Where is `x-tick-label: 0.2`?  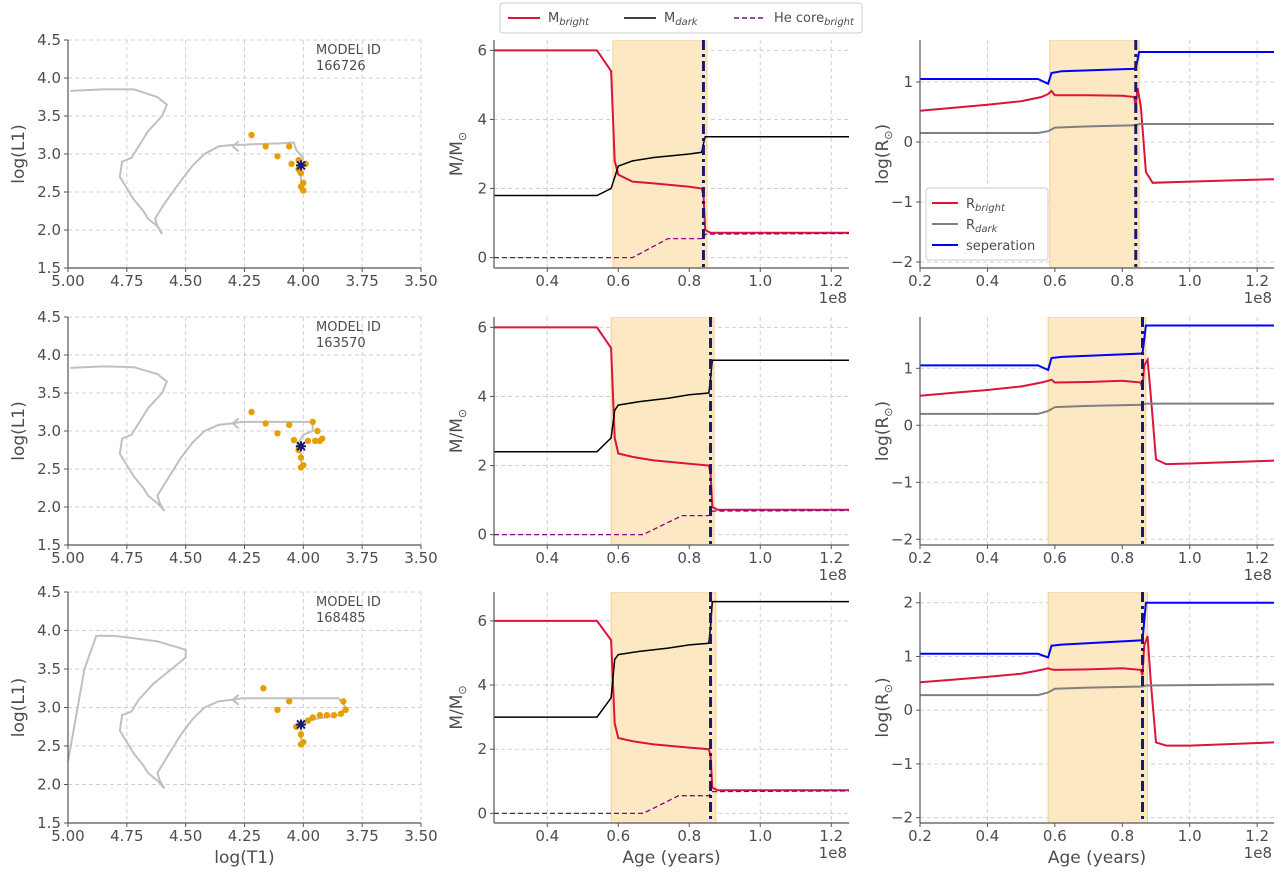
x-tick-label: 0.2 is located at coordinates (920, 281).